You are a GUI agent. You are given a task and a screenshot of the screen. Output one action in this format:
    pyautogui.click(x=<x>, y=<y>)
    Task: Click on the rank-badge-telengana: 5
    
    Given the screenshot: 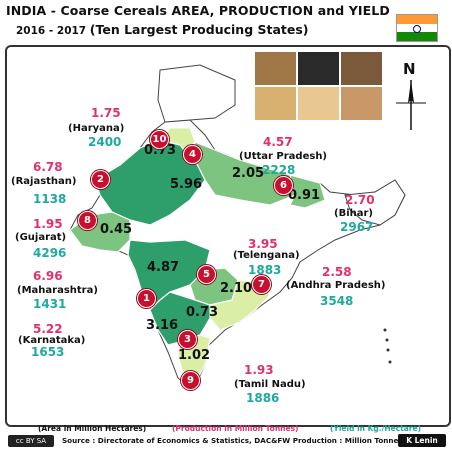 What is the action you would take?
    pyautogui.click(x=206, y=274)
    